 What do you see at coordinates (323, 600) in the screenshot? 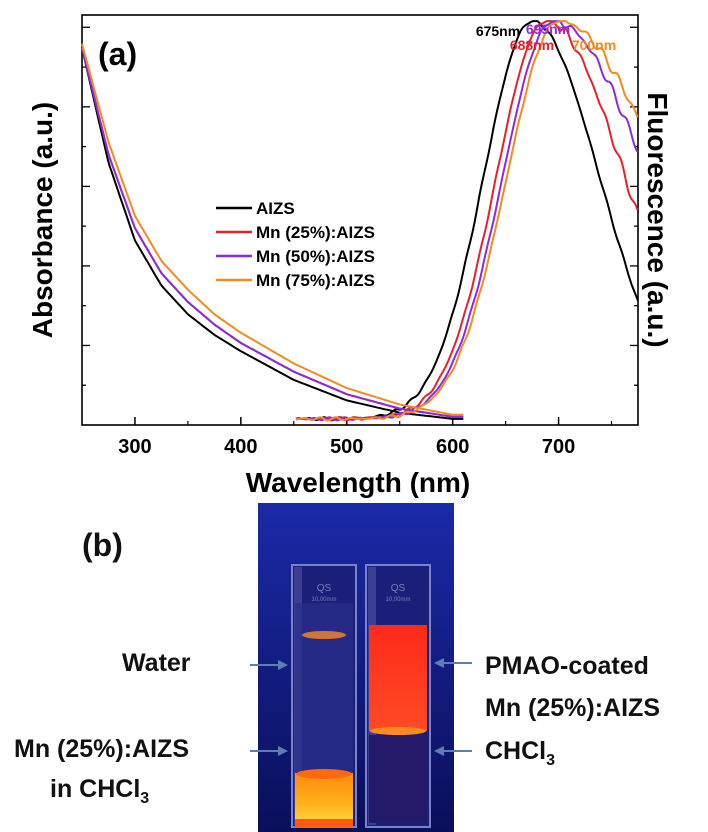
I see `left-tube-size: 10,00mm` at bounding box center [323, 600].